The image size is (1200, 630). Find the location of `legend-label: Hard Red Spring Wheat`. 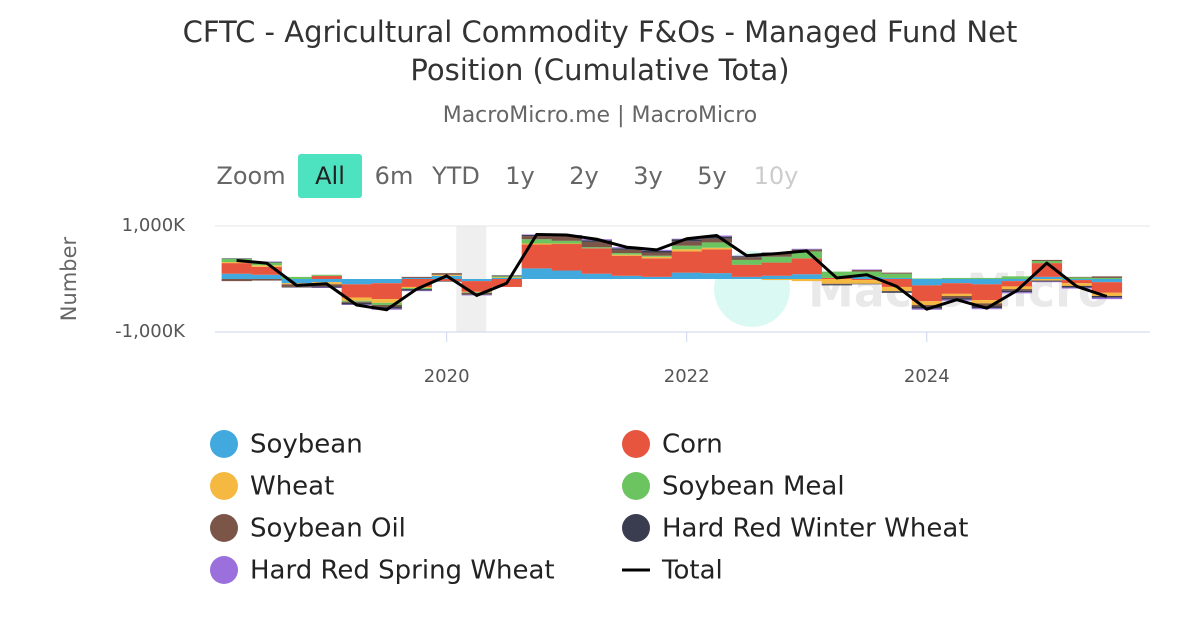

legend-label: Hard Red Spring Wheat is located at coordinates (402, 571).